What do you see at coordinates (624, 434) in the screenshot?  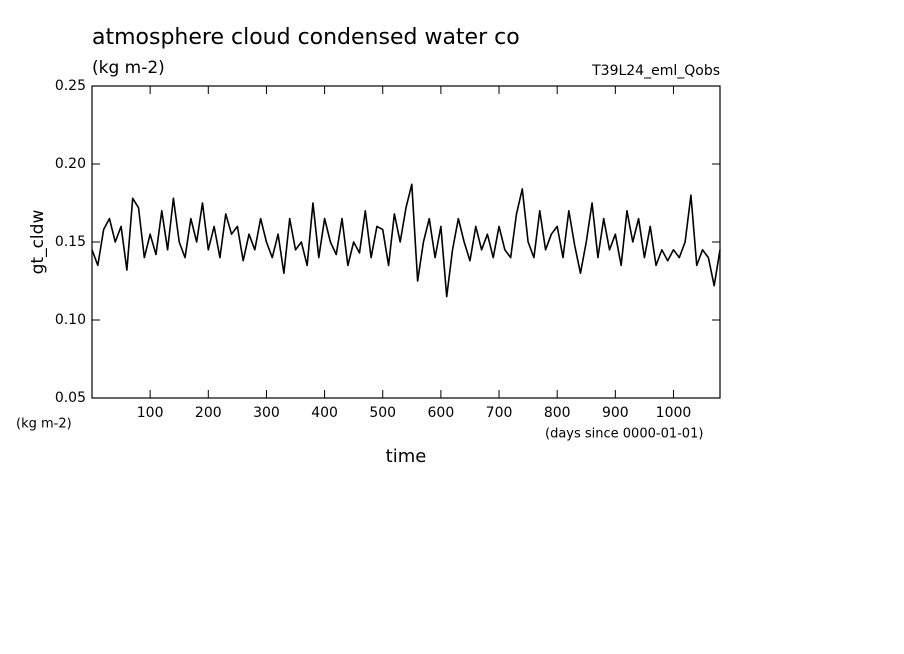 I see `x-unit: (days since 0000-01-01)` at bounding box center [624, 434].